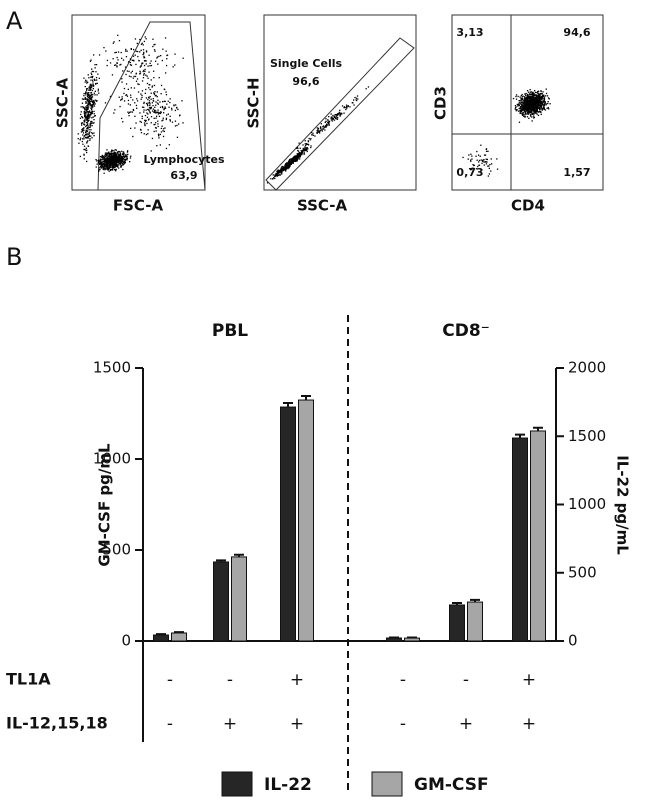 This screenshot has width=650, height=803. I want to click on quadrant-value: 1,57, so click(576, 172).